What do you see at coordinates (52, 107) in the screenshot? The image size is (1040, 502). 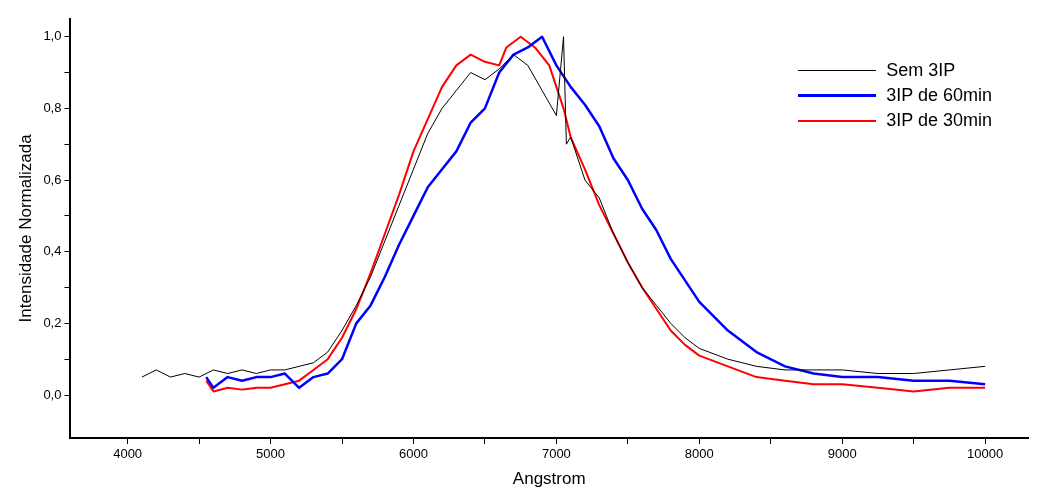 I see `y-tick-label: 0,8` at bounding box center [52, 107].